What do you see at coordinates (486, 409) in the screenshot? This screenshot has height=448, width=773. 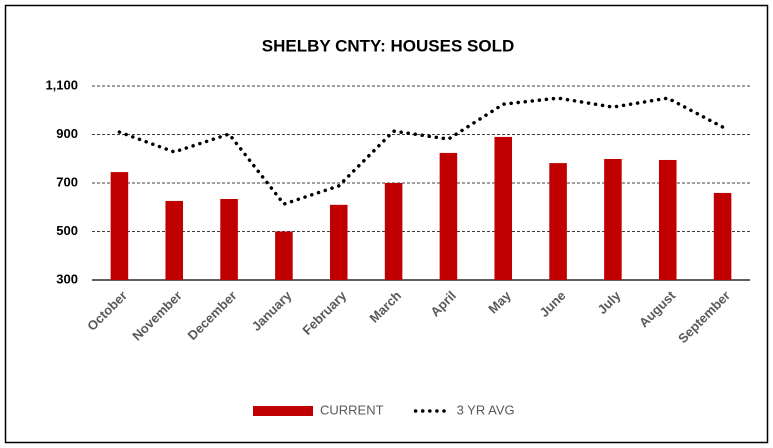 I see `legend-label: 3 YR AVG` at bounding box center [486, 409].